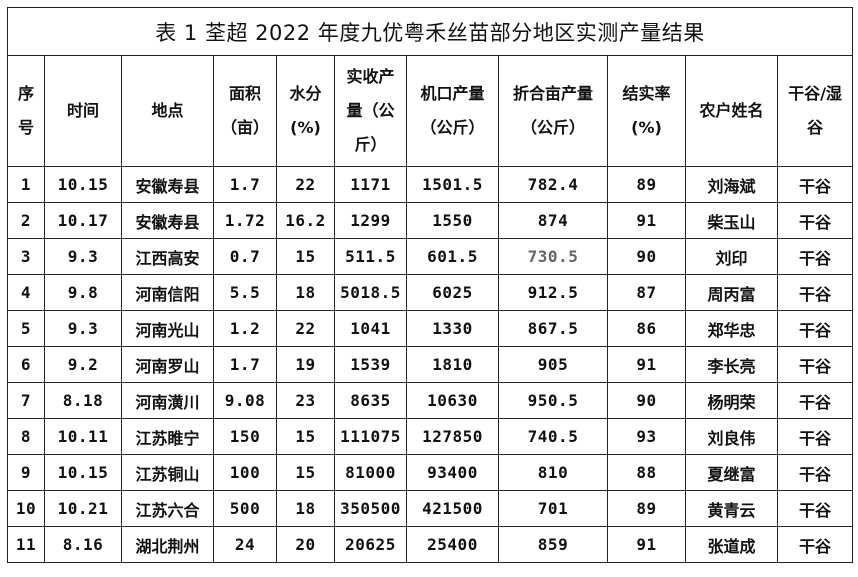  I want to click on header-date-label: 时间, so click(82, 110).